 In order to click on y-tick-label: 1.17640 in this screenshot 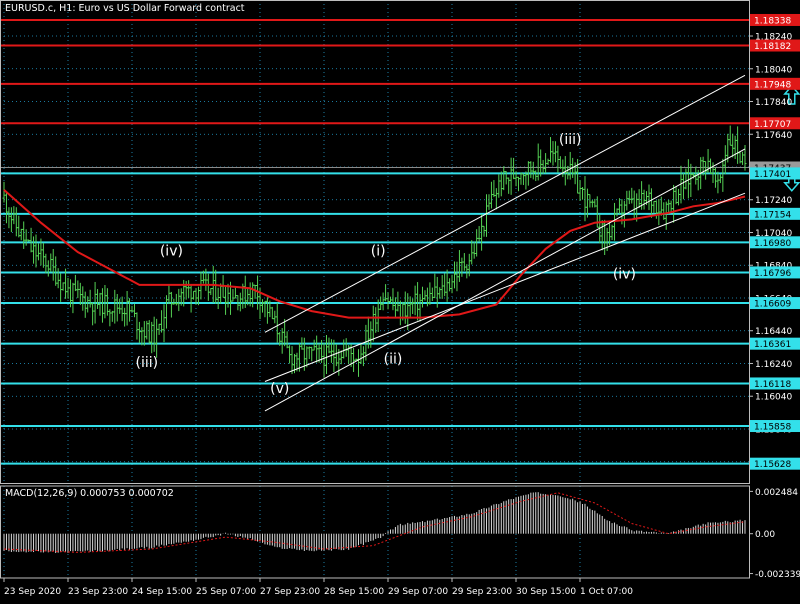, I will do `click(773, 136)`.